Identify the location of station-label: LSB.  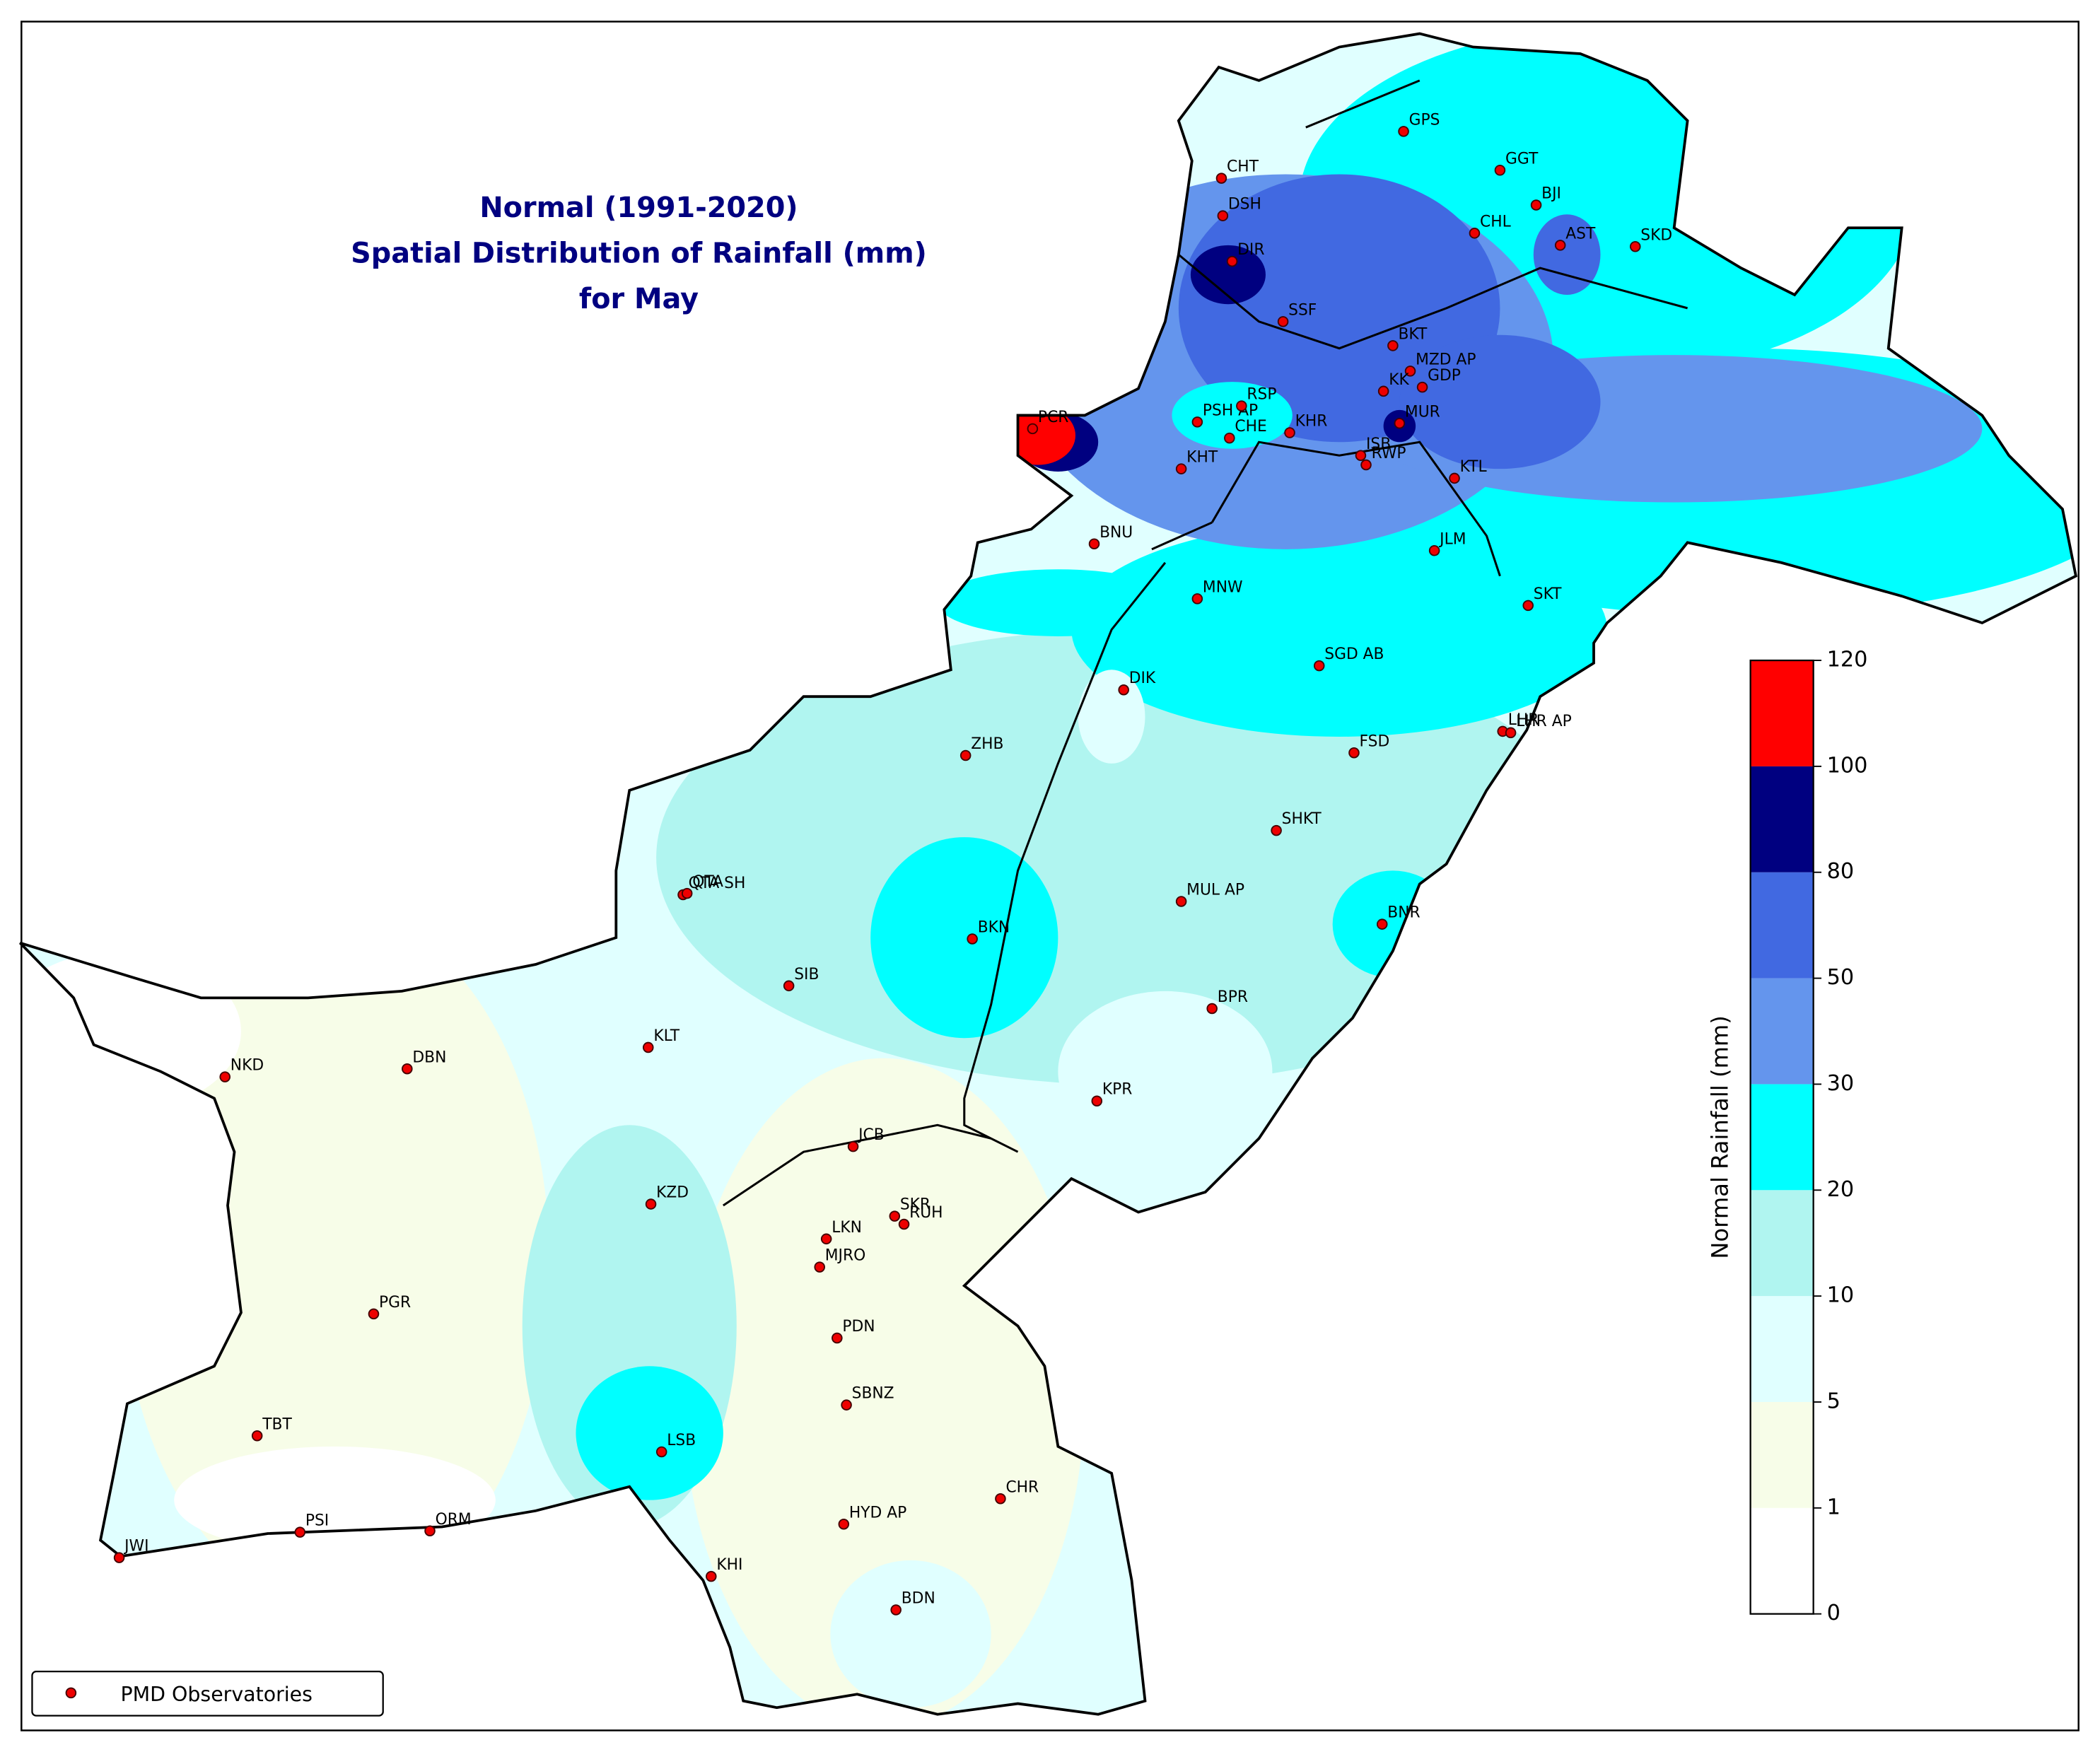
(681, 1441).